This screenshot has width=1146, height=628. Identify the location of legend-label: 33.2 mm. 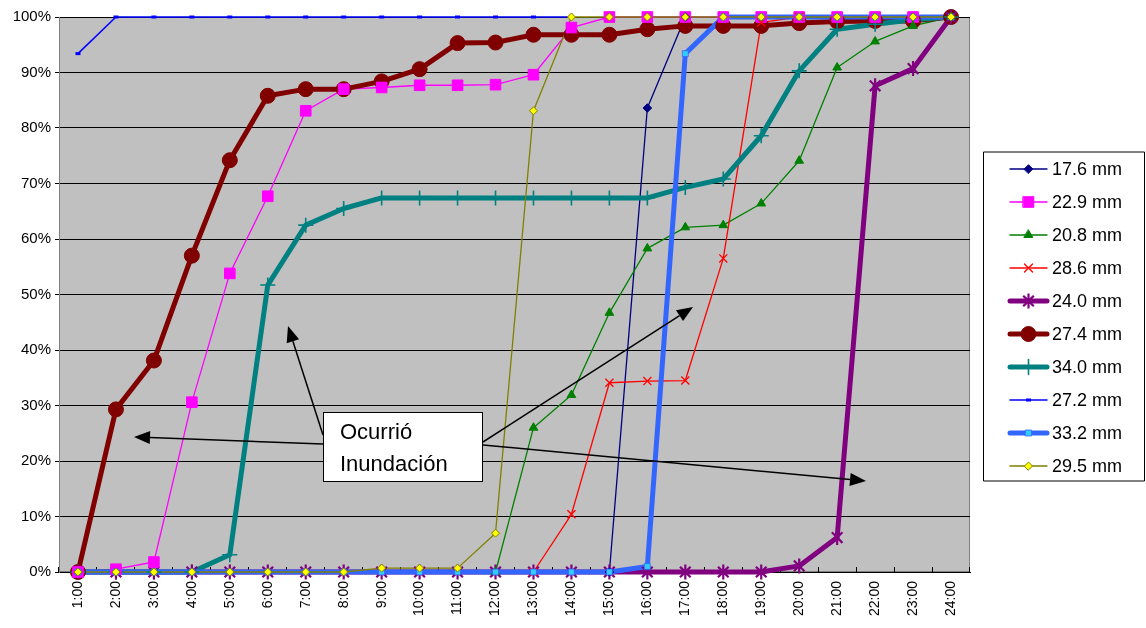
(1087, 432).